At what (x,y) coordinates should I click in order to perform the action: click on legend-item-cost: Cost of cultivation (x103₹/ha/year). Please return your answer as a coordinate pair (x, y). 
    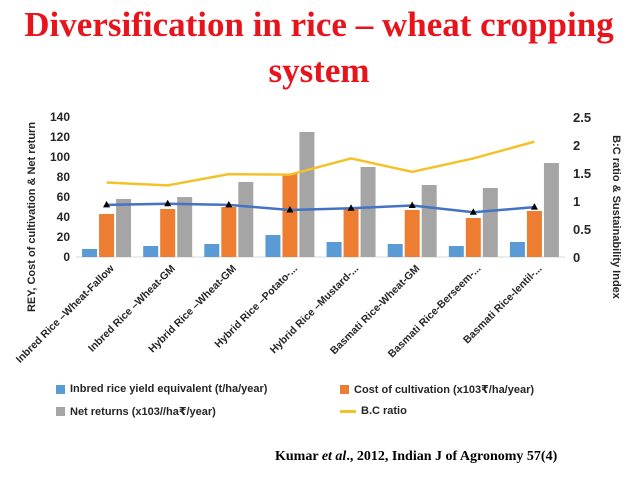
    Looking at the image, I should click on (437, 389).